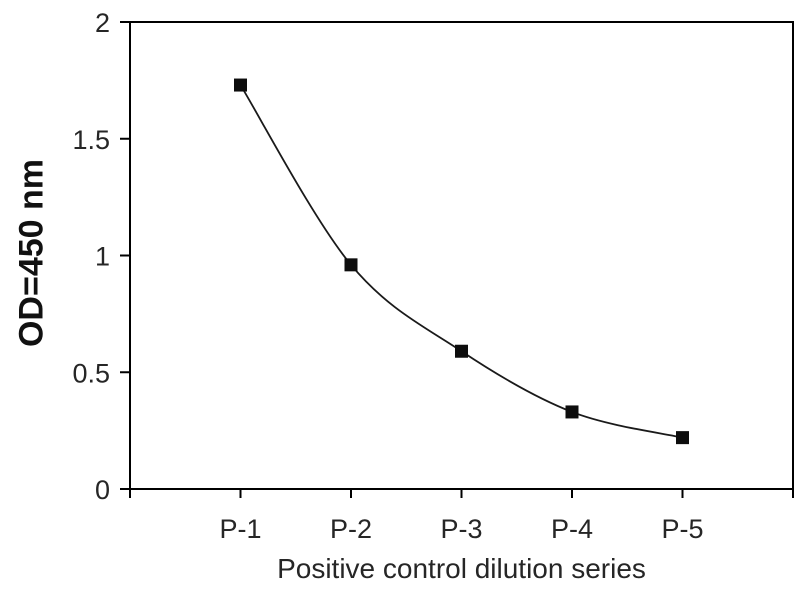 The image size is (800, 600). Describe the element at coordinates (461, 529) in the screenshot. I see `x-tick-label: P-3` at that location.